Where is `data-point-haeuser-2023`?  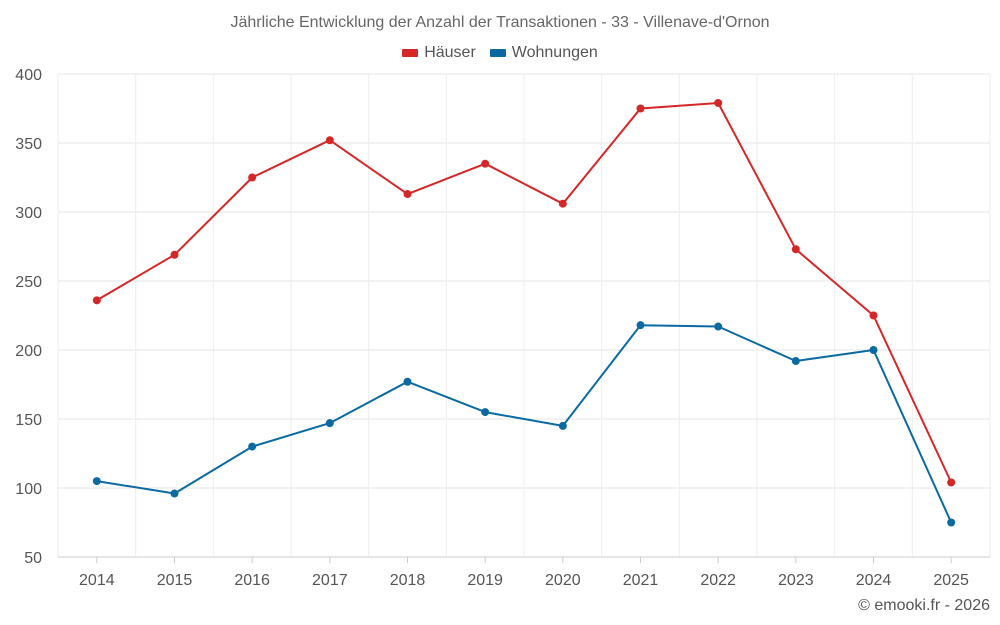
data-point-haeuser-2023 is located at coordinates (795, 249).